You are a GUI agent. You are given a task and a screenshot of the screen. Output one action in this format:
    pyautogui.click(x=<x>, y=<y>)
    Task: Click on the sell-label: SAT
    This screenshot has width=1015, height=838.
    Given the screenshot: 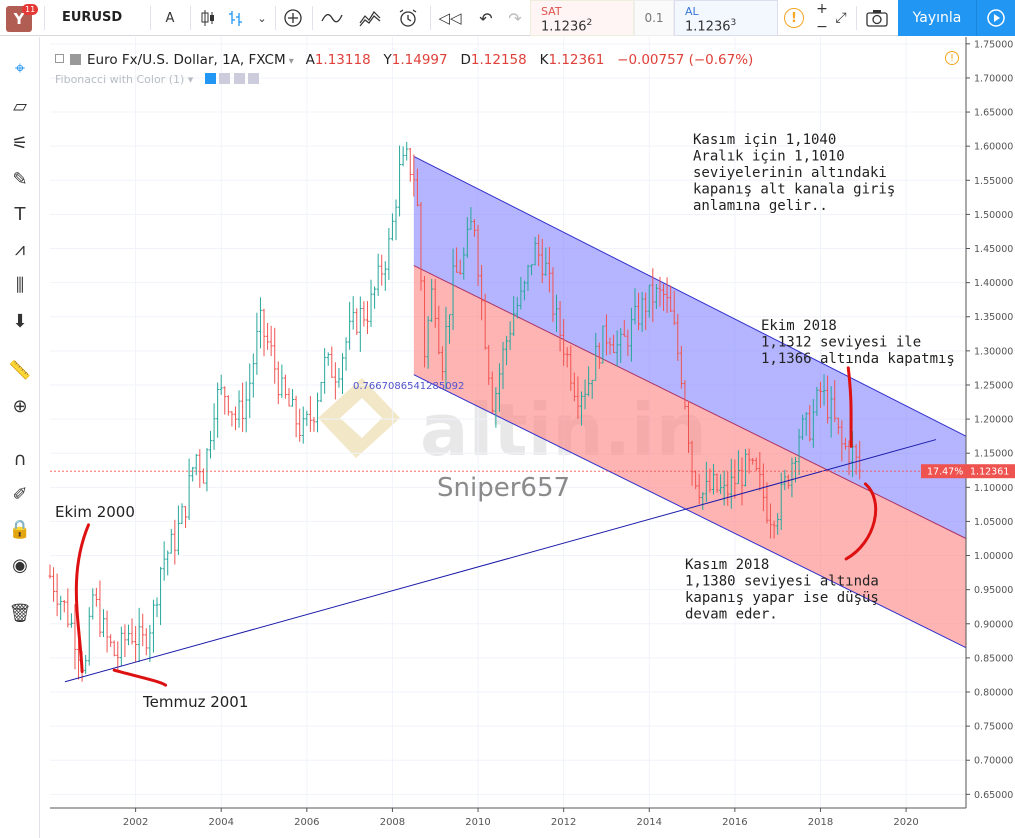 What is the action you would take?
    pyautogui.click(x=551, y=11)
    